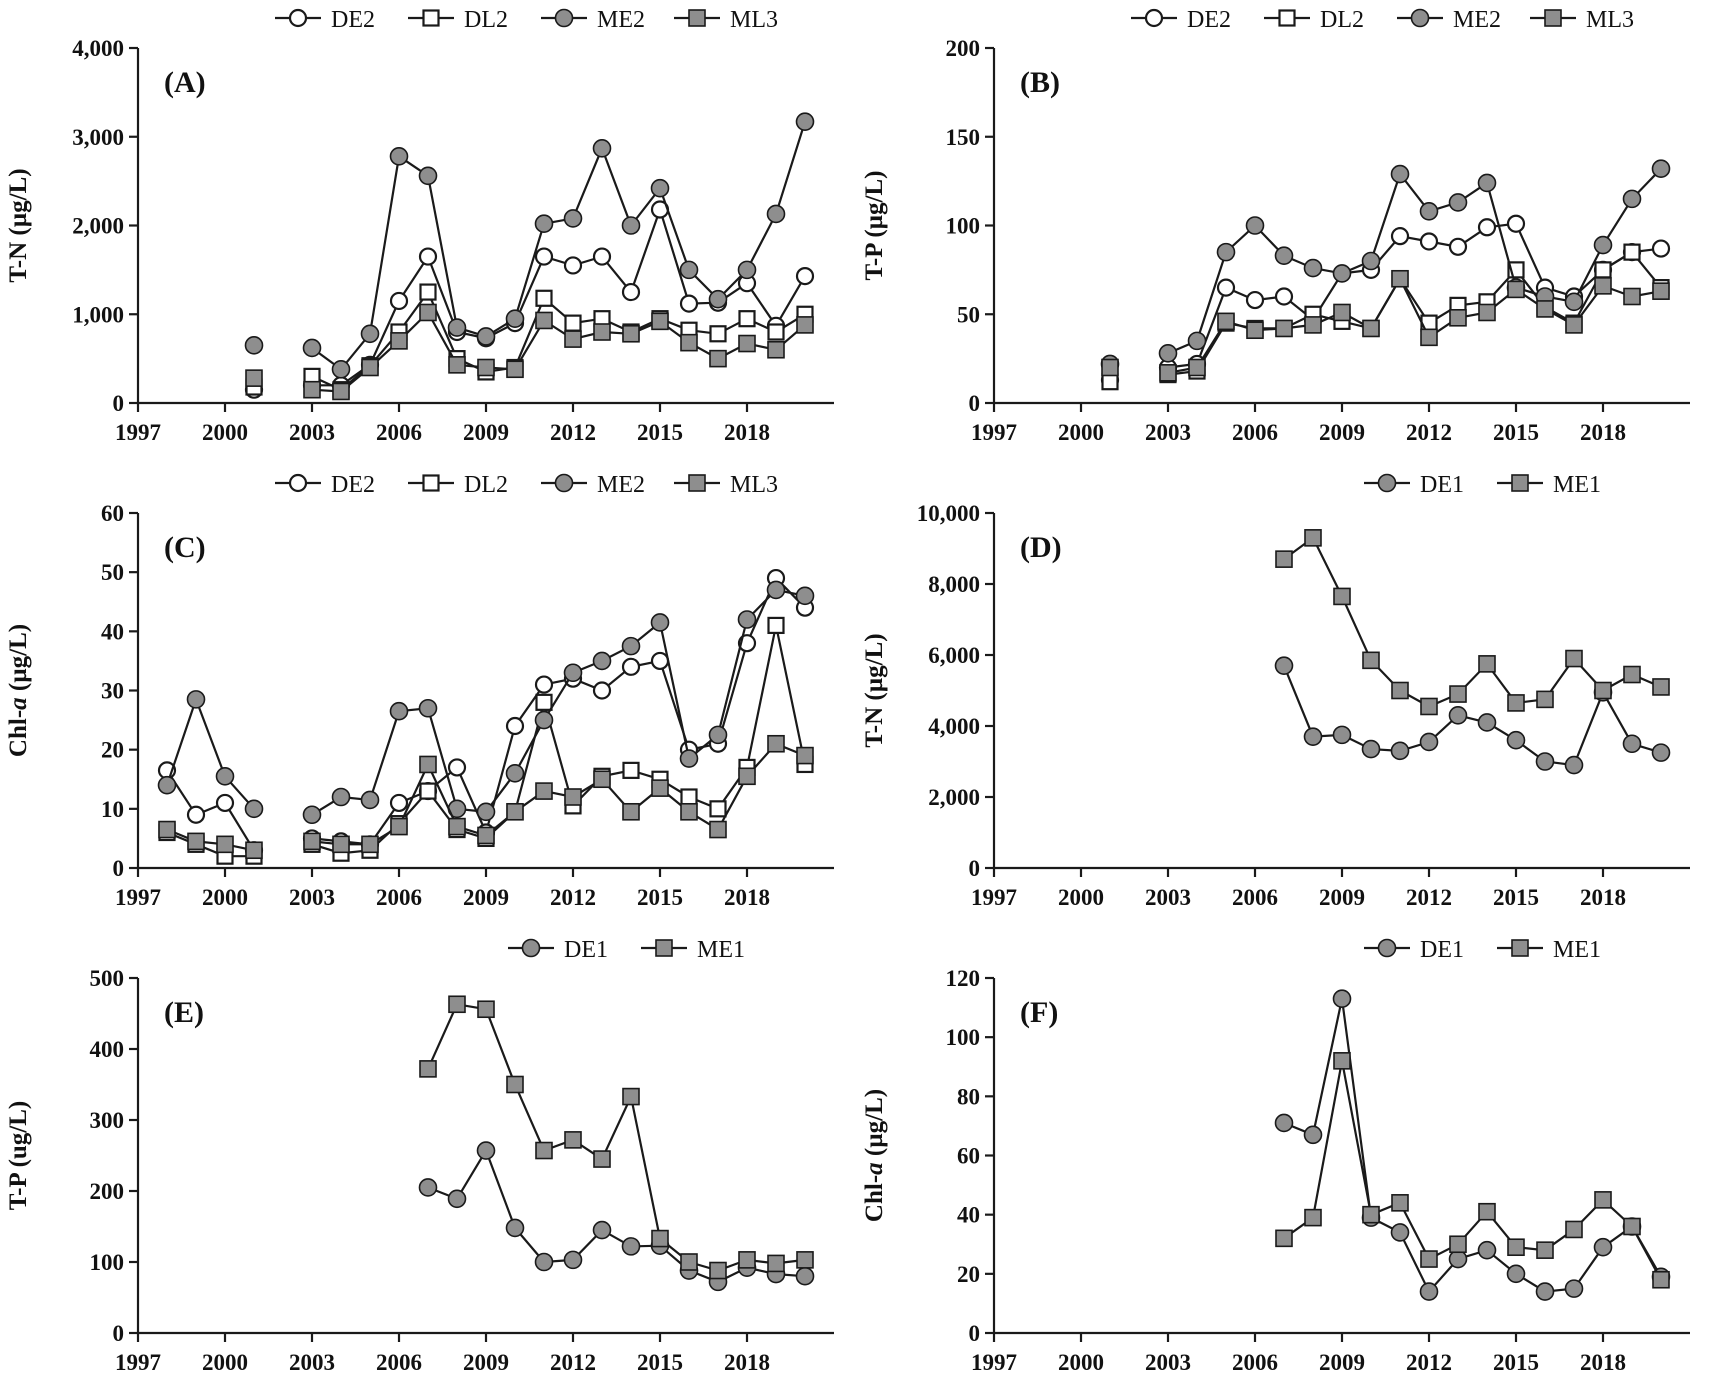 This screenshot has height=1396, width=1713. What do you see at coordinates (526, 485) in the screenshot?
I see `legend: DE2 DL2 ME2 ML3` at bounding box center [526, 485].